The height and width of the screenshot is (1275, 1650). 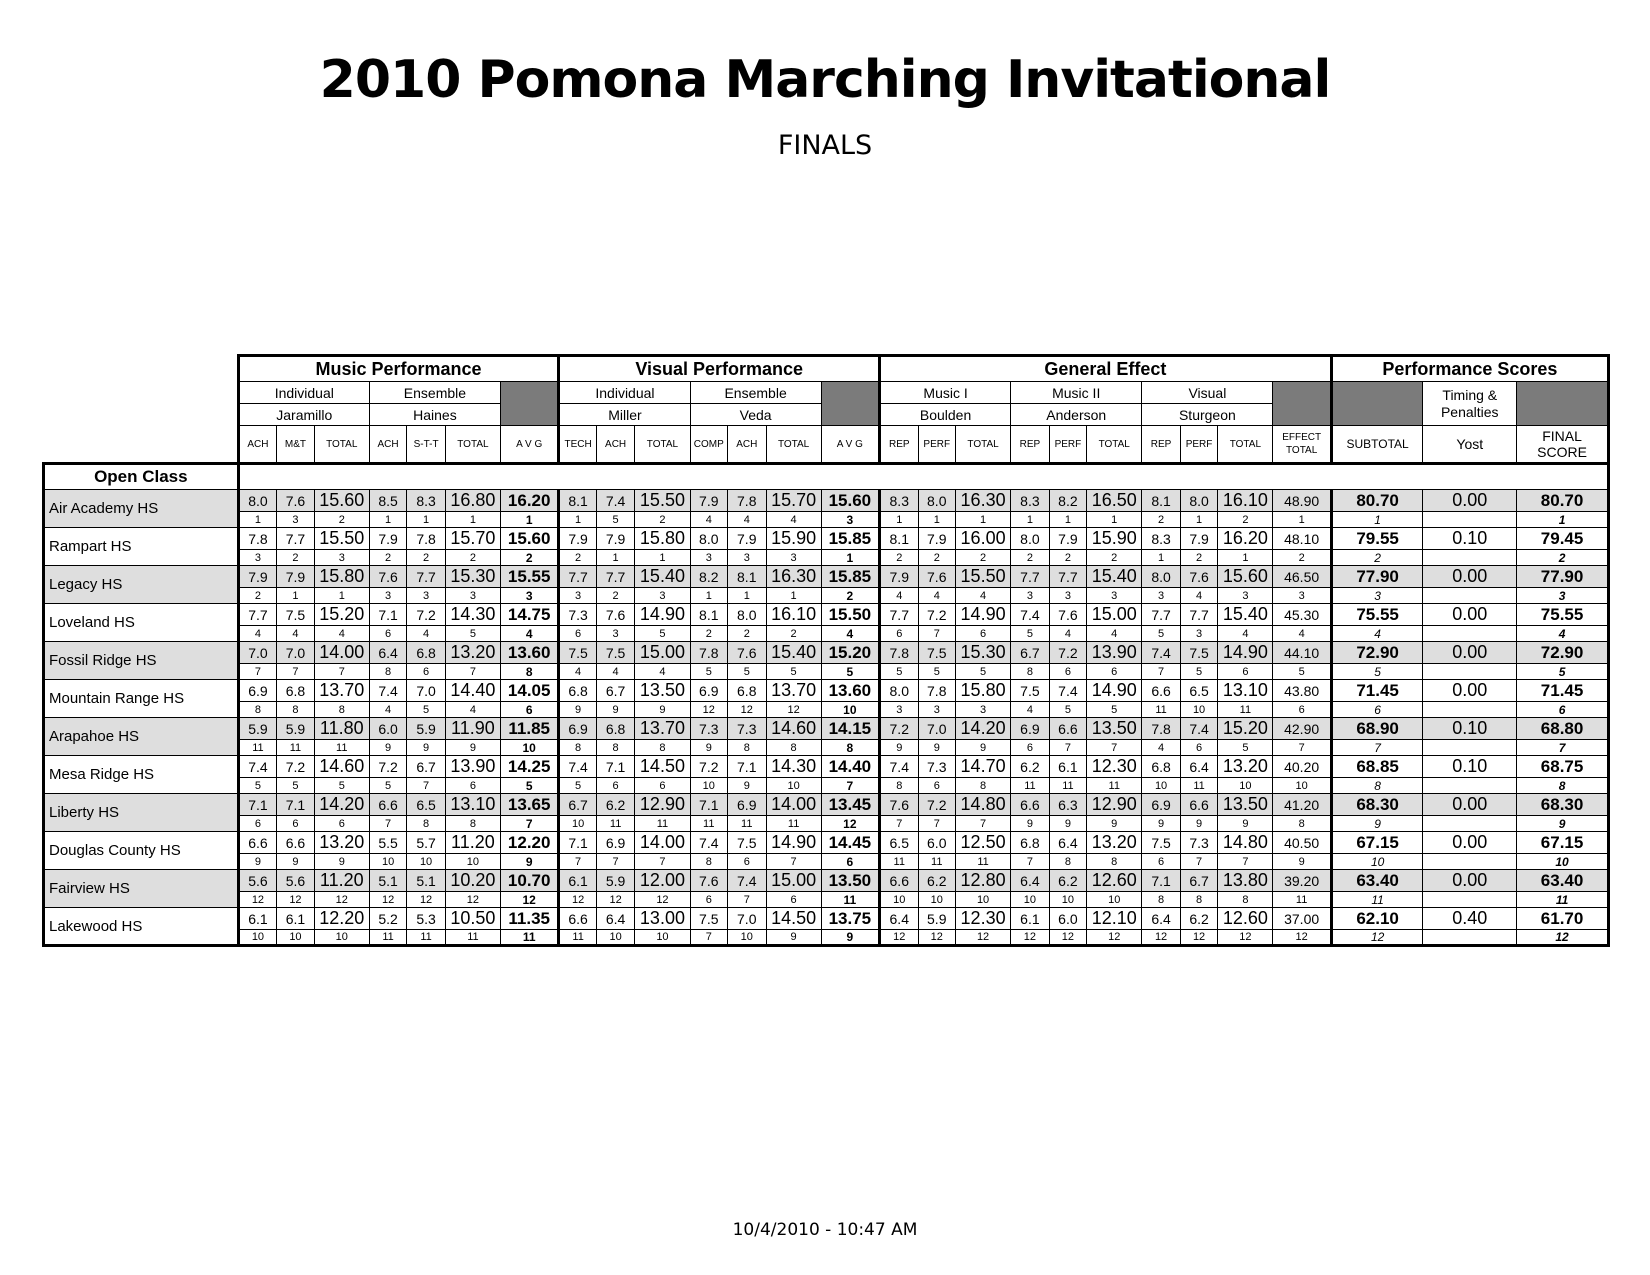 What do you see at coordinates (1245, 728) in the screenshot?
I see `score-cell: 15.20` at bounding box center [1245, 728].